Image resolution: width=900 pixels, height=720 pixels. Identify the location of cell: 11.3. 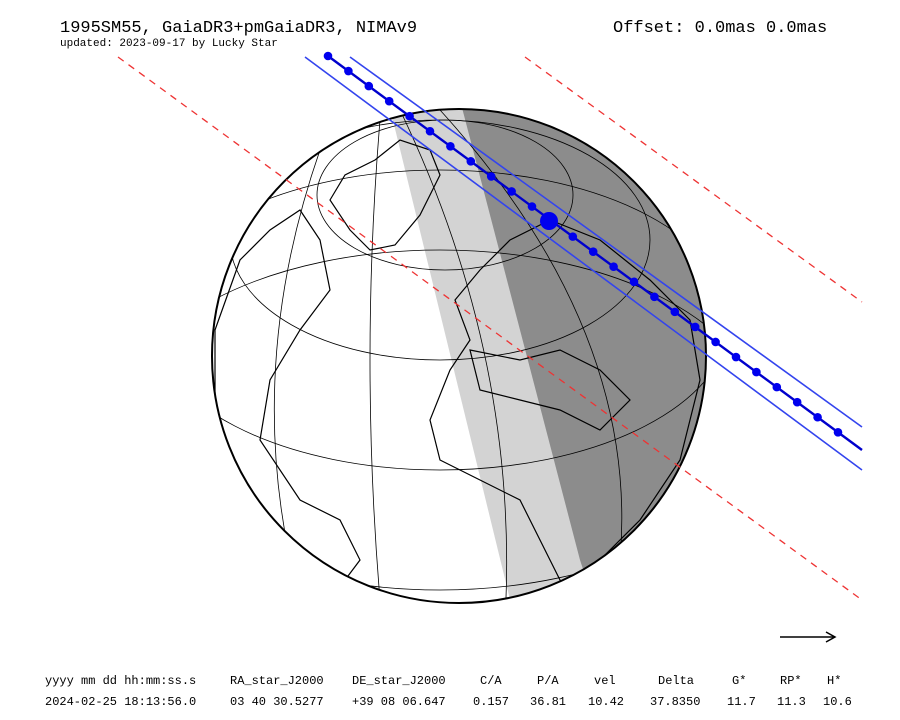
(791, 702).